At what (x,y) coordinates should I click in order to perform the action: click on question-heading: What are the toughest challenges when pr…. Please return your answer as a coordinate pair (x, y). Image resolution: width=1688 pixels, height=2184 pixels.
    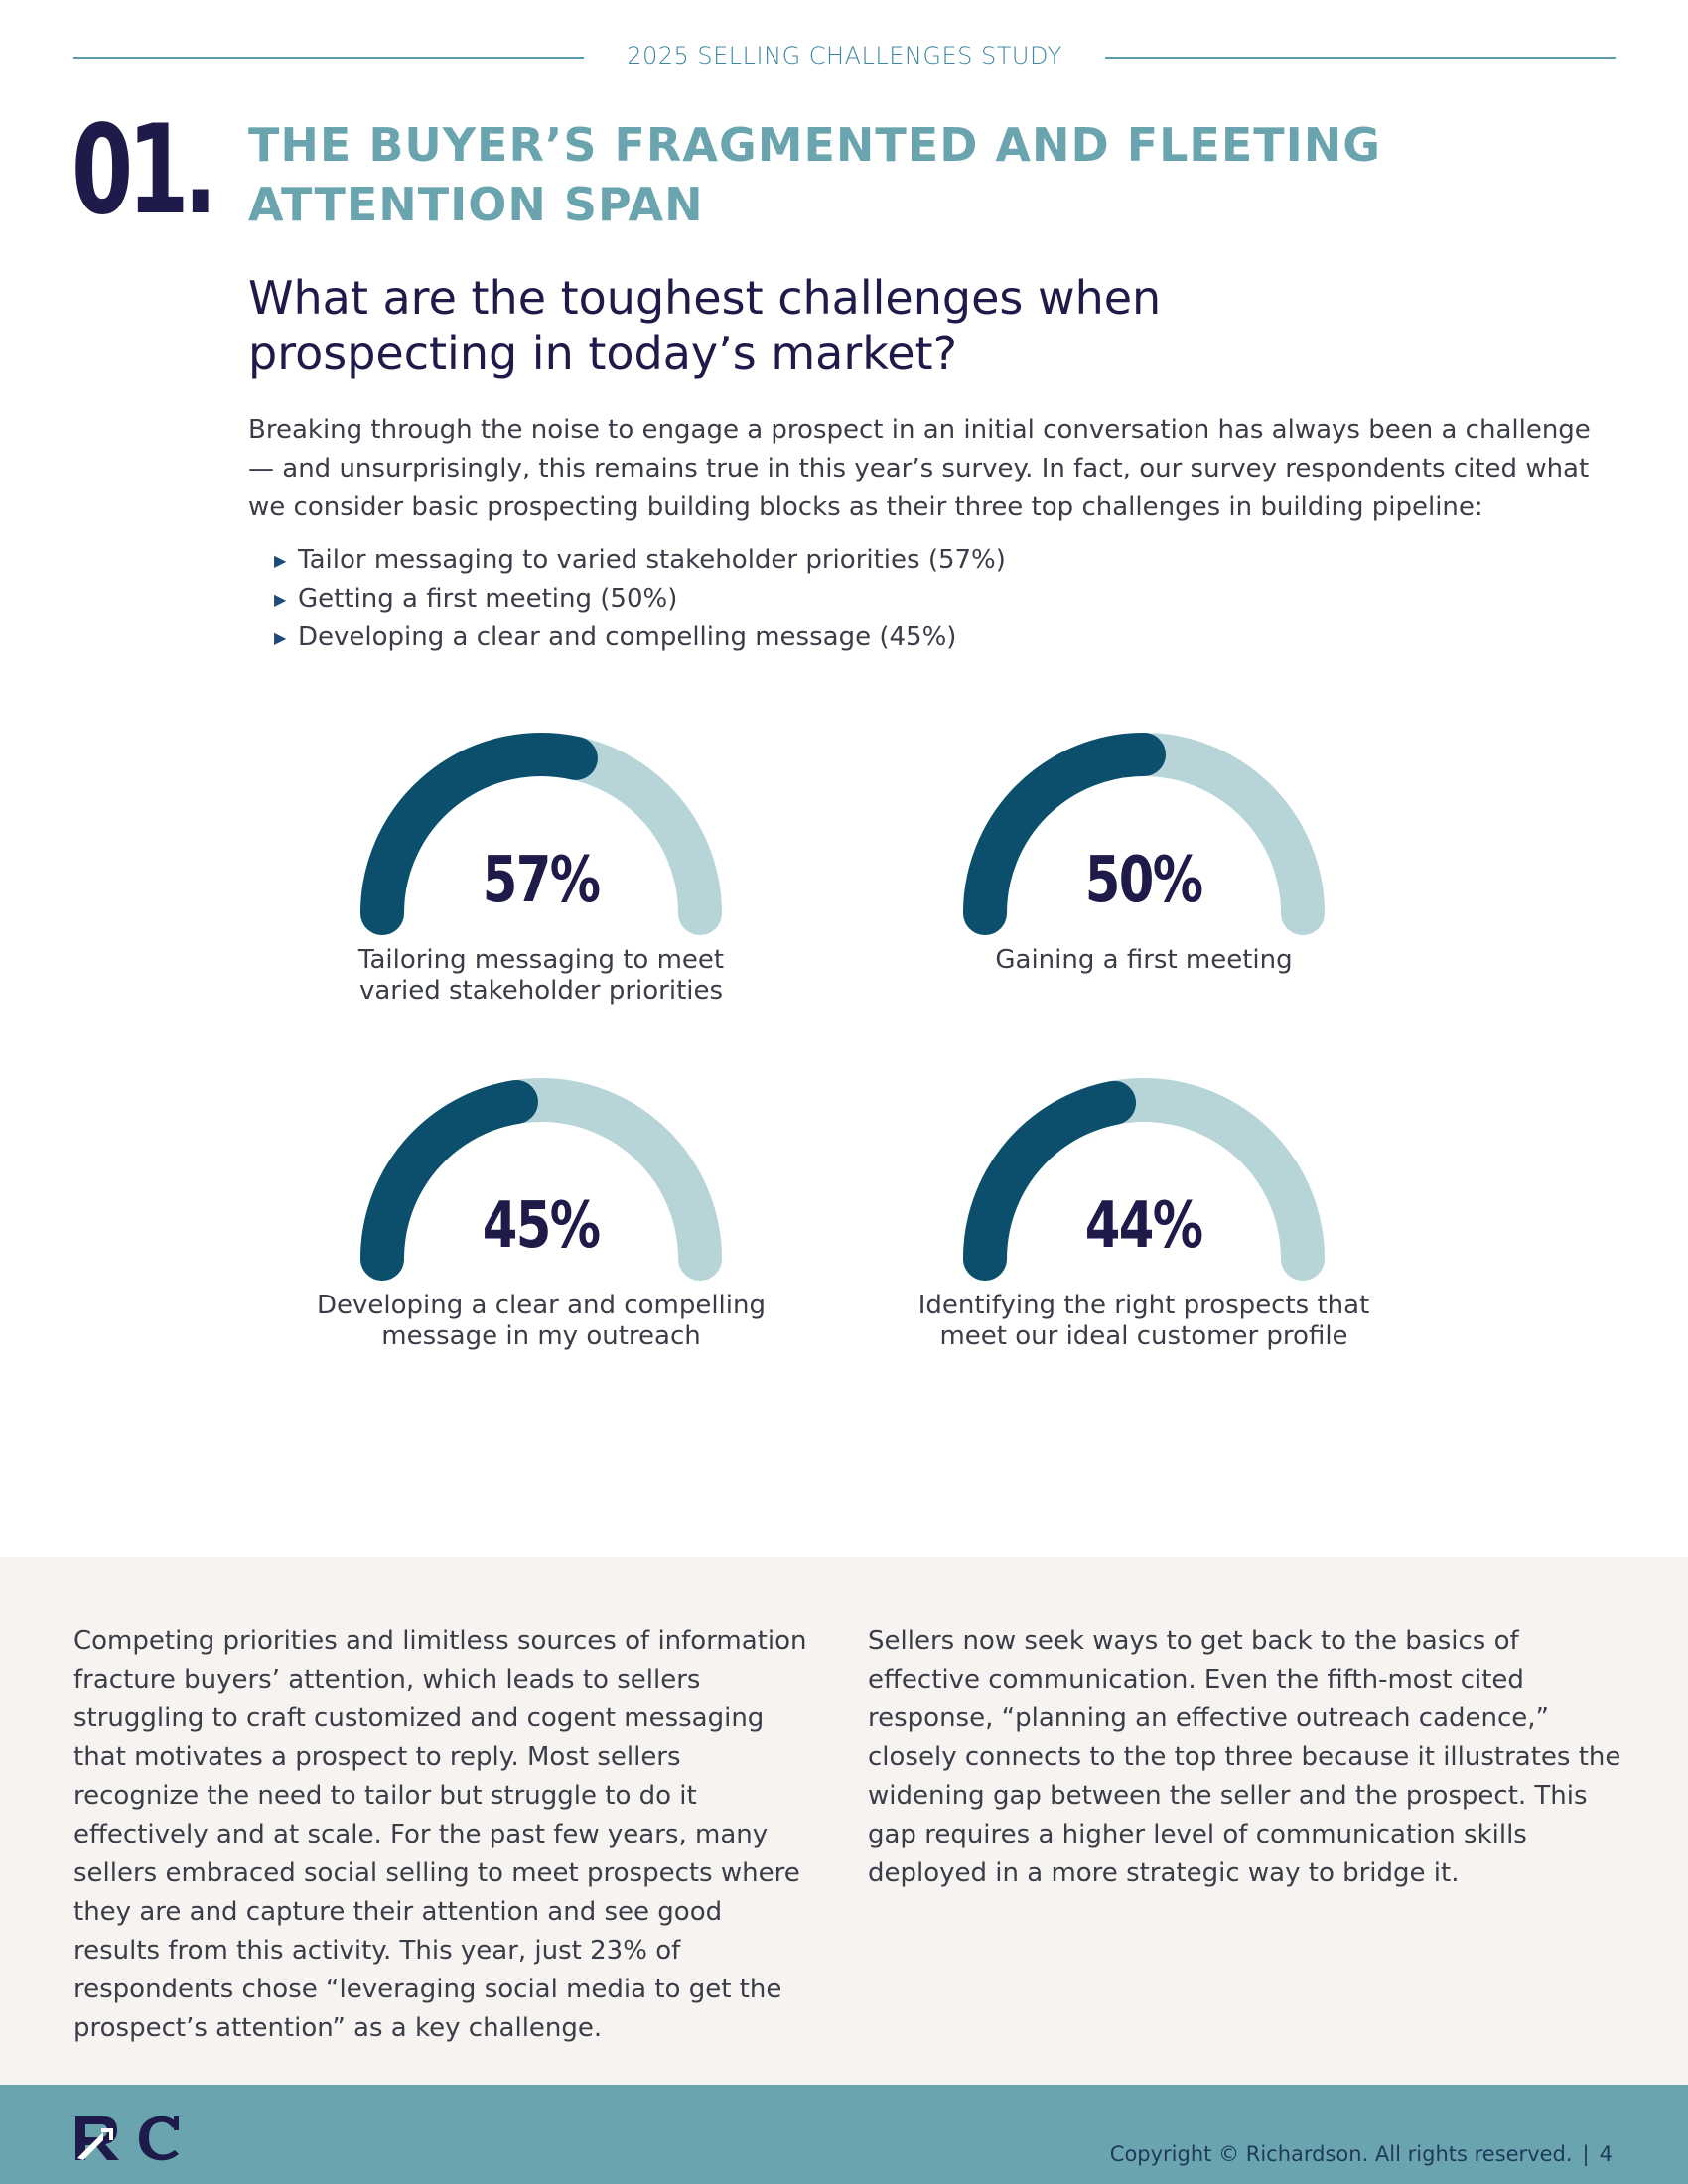
    Looking at the image, I should click on (794, 325).